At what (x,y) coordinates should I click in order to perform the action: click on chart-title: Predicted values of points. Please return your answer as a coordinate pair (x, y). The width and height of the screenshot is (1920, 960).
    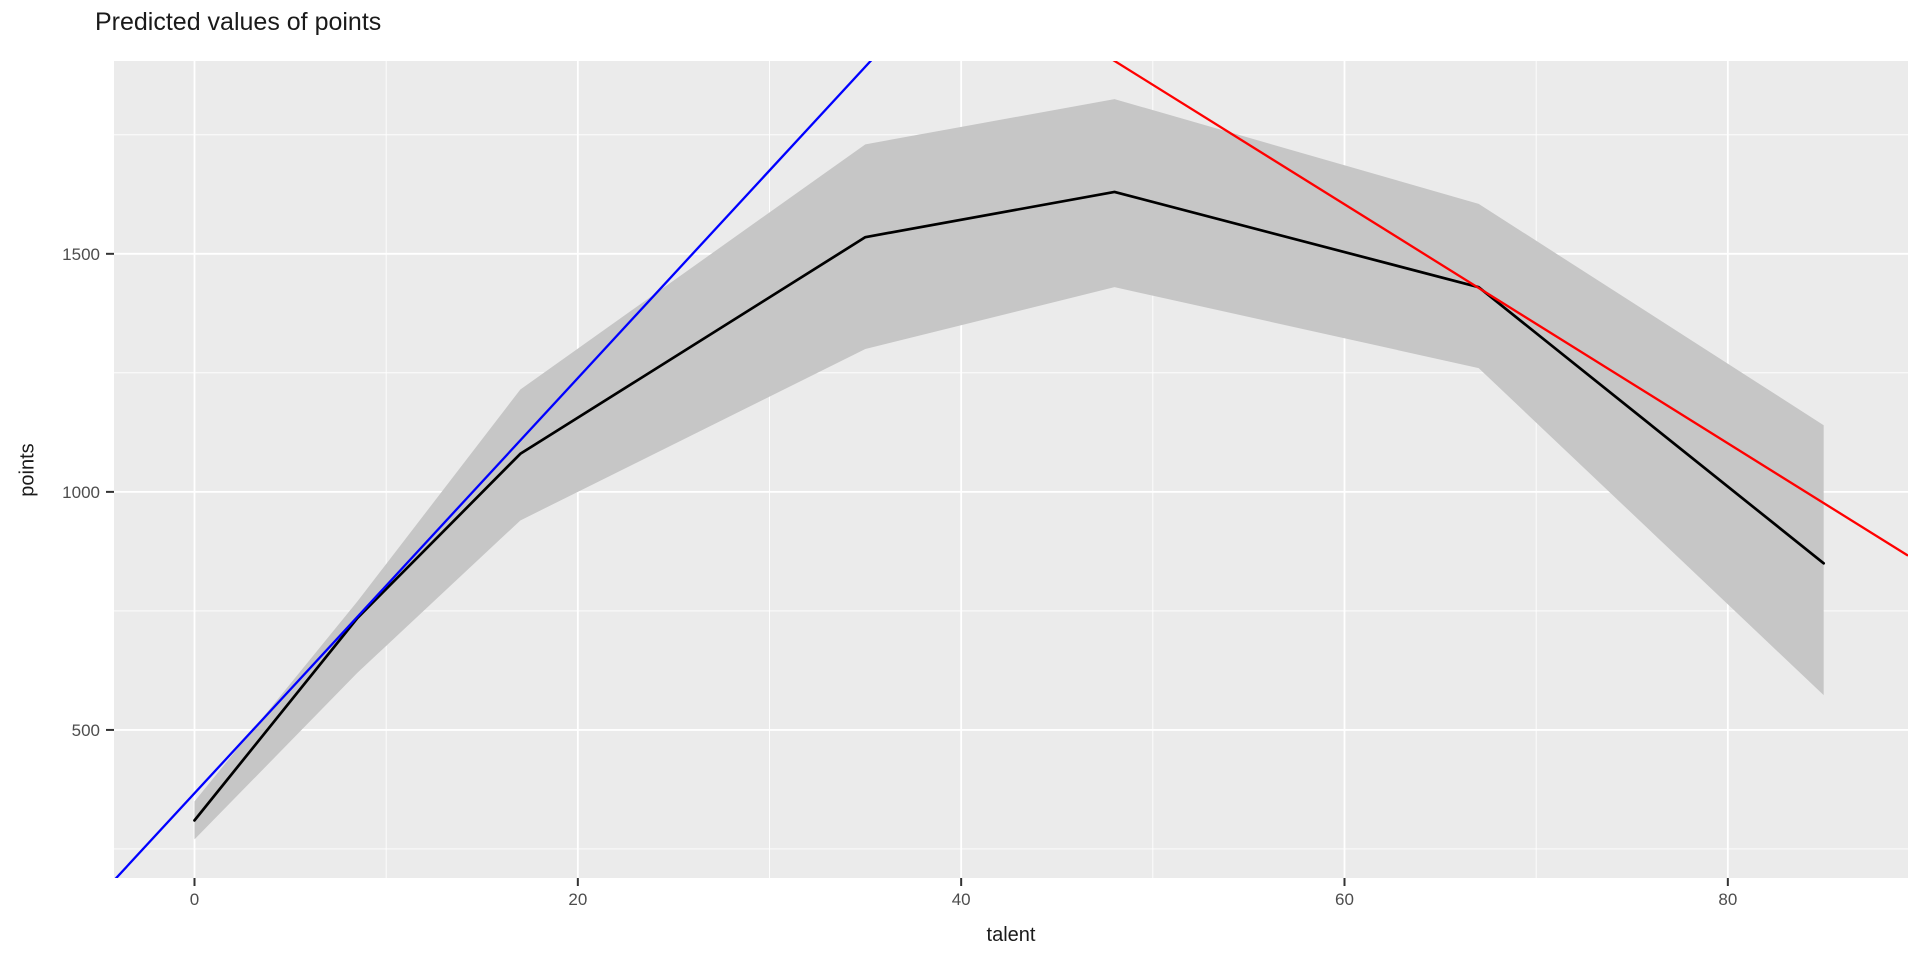
    Looking at the image, I should click on (238, 22).